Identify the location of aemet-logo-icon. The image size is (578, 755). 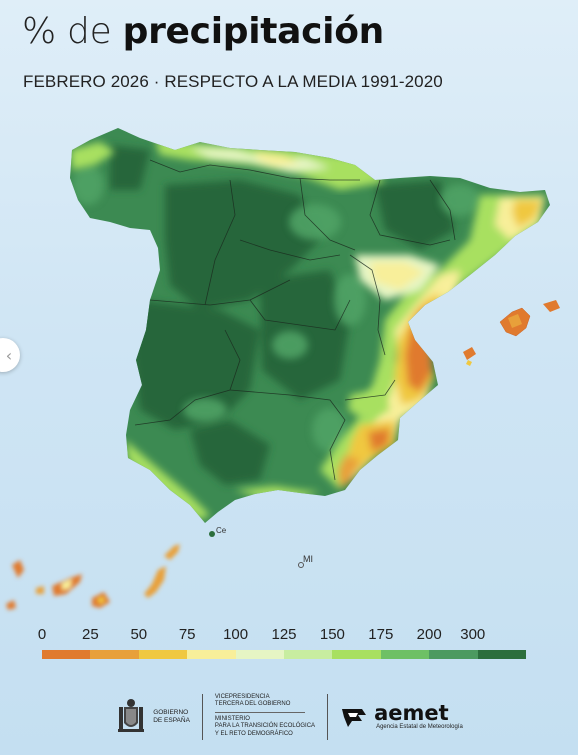
(354, 717).